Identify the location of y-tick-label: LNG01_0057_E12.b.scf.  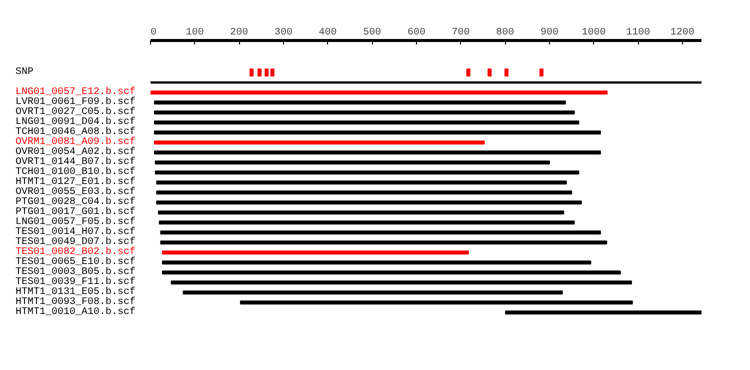
(76, 92).